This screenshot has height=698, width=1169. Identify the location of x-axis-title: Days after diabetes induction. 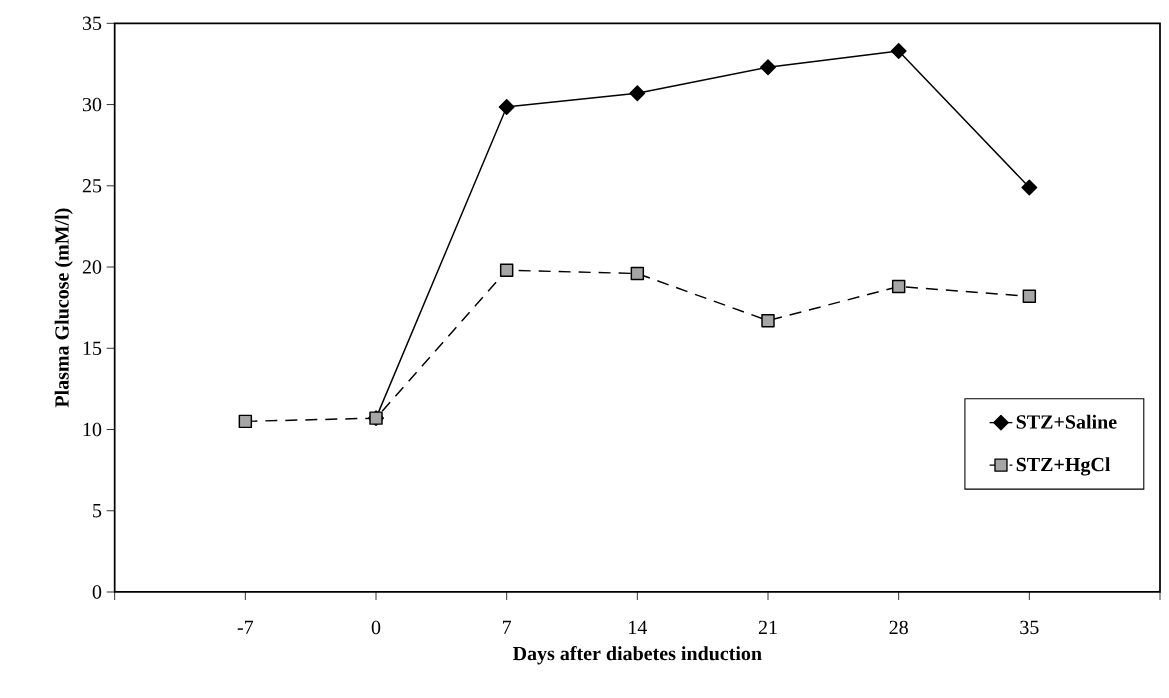
(637, 655).